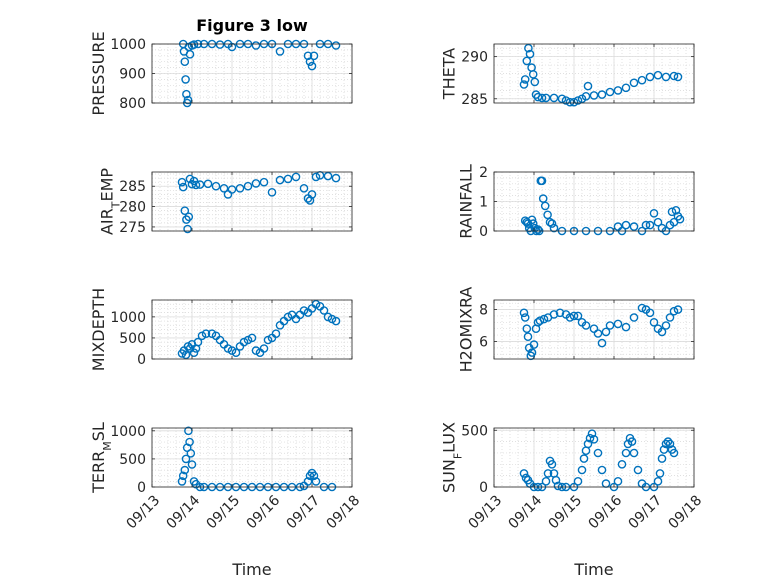  What do you see at coordinates (128, 45) in the screenshot?
I see `y-tick-label: 1000` at bounding box center [128, 45].